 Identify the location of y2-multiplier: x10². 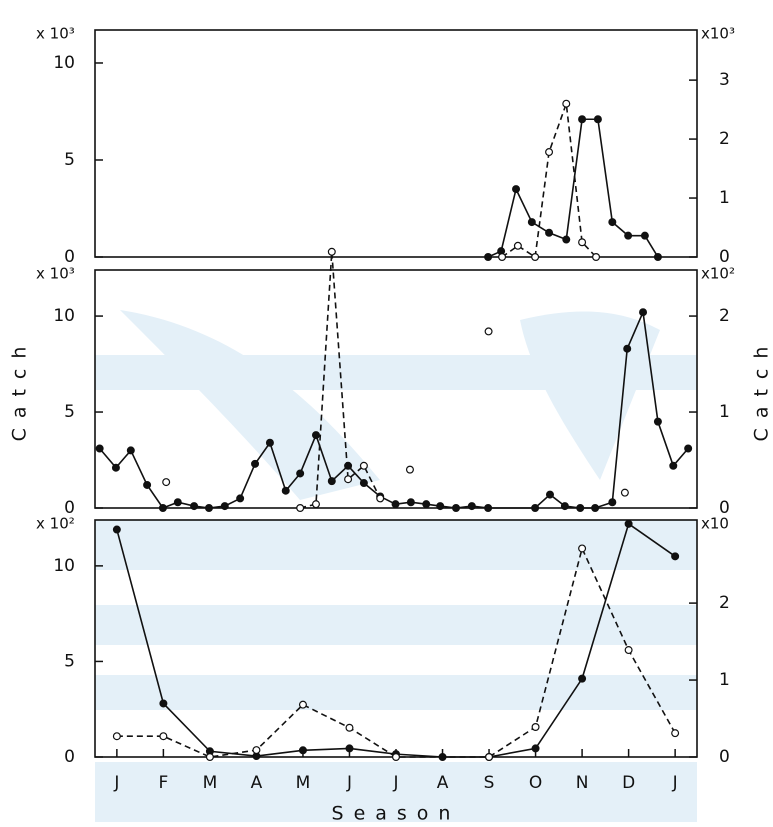
(718, 274).